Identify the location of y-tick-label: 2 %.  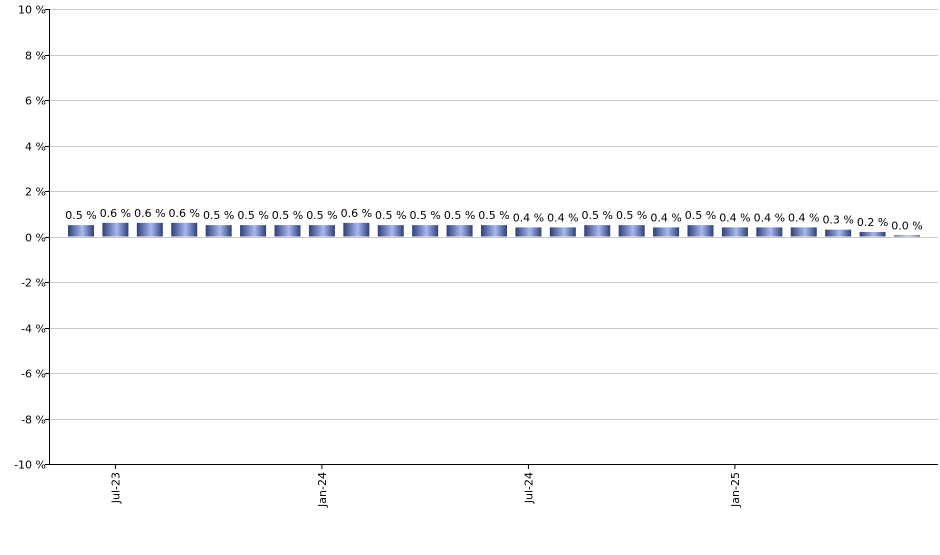
(35, 192).